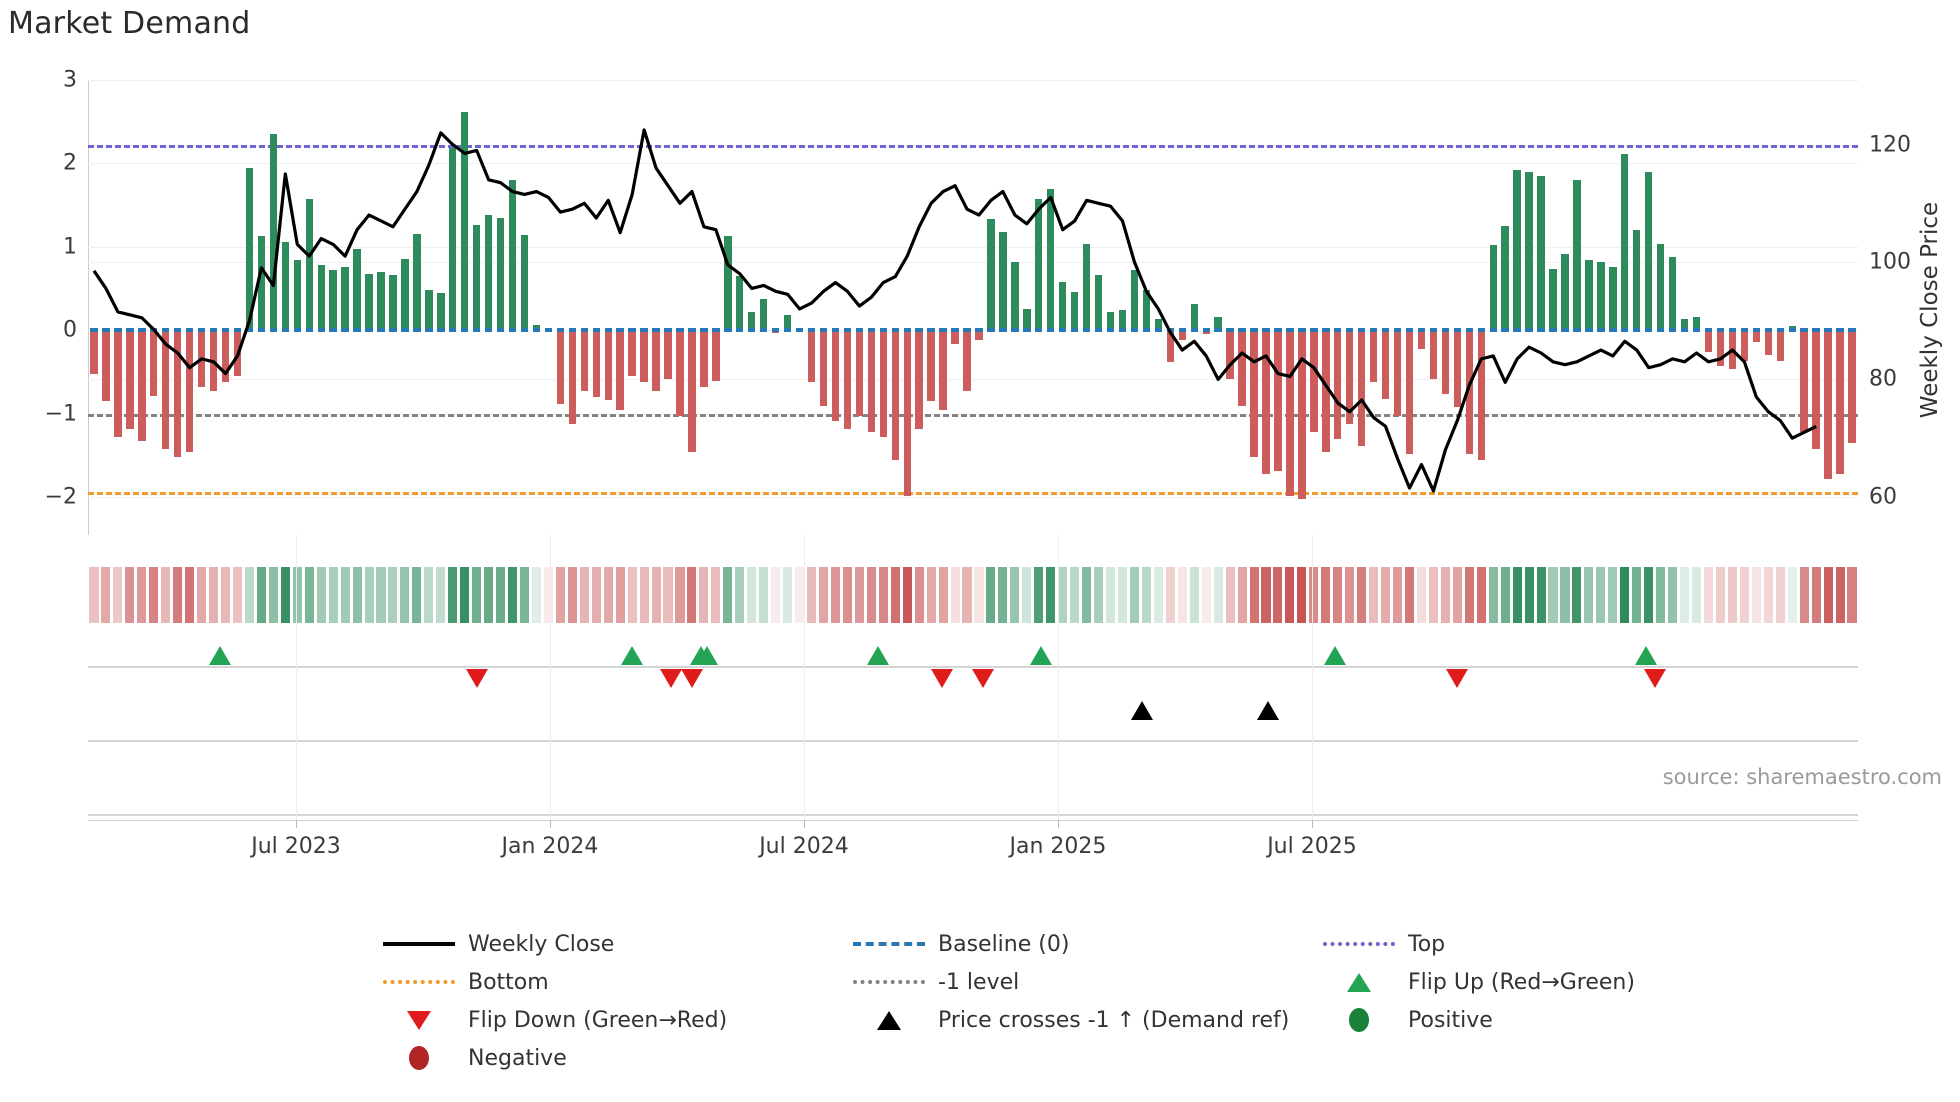 Image resolution: width=1960 pixels, height=1102 pixels. What do you see at coordinates (615, 944) in the screenshot?
I see `legend-item-weekly-close: Weekly Close` at bounding box center [615, 944].